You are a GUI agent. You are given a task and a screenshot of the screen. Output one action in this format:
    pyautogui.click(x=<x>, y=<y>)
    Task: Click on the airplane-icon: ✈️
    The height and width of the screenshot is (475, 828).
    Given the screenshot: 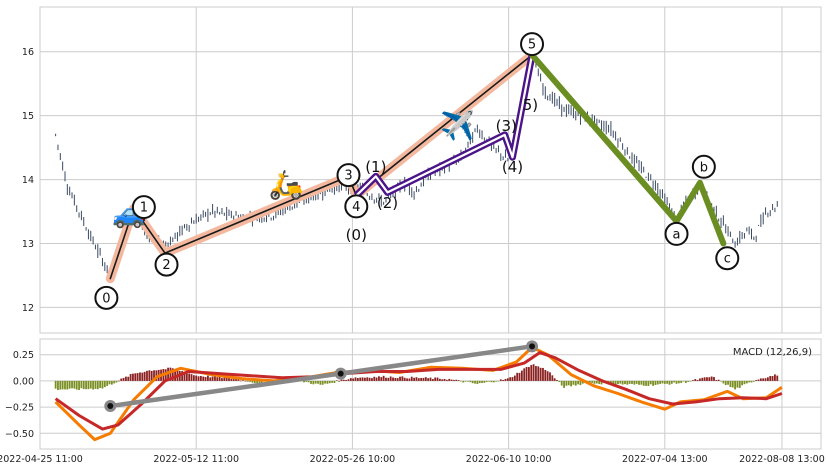 What is the action you would take?
    pyautogui.click(x=457, y=125)
    